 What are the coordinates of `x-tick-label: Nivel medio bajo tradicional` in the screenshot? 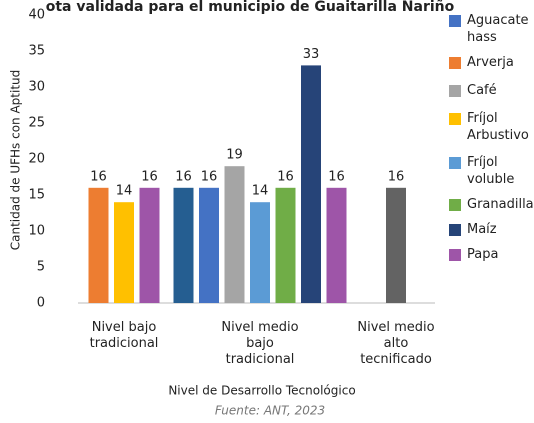 It's located at (260, 343).